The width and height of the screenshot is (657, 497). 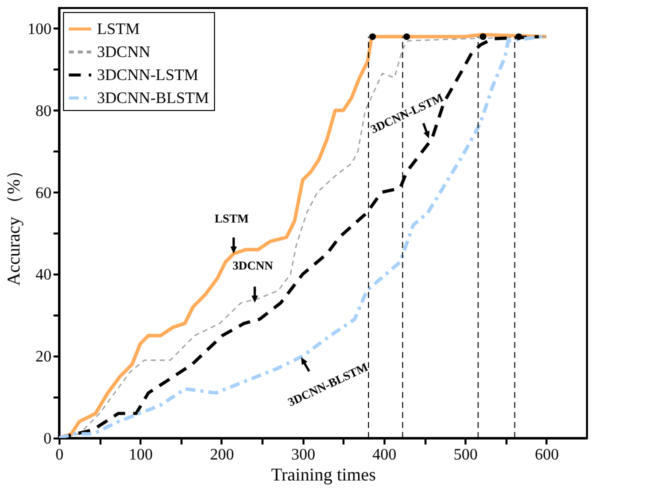 I want to click on y-tick-label: 60, so click(x=44, y=193).